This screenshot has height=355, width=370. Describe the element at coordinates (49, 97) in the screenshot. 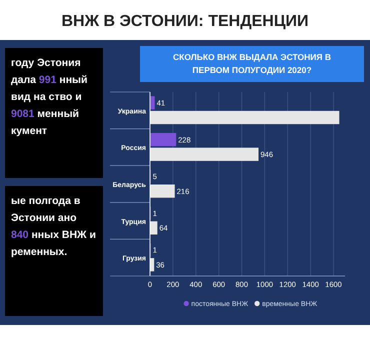

I see `text: году Эстония дала 991 нный вид на ство и 9081 менный кумент` at that location.